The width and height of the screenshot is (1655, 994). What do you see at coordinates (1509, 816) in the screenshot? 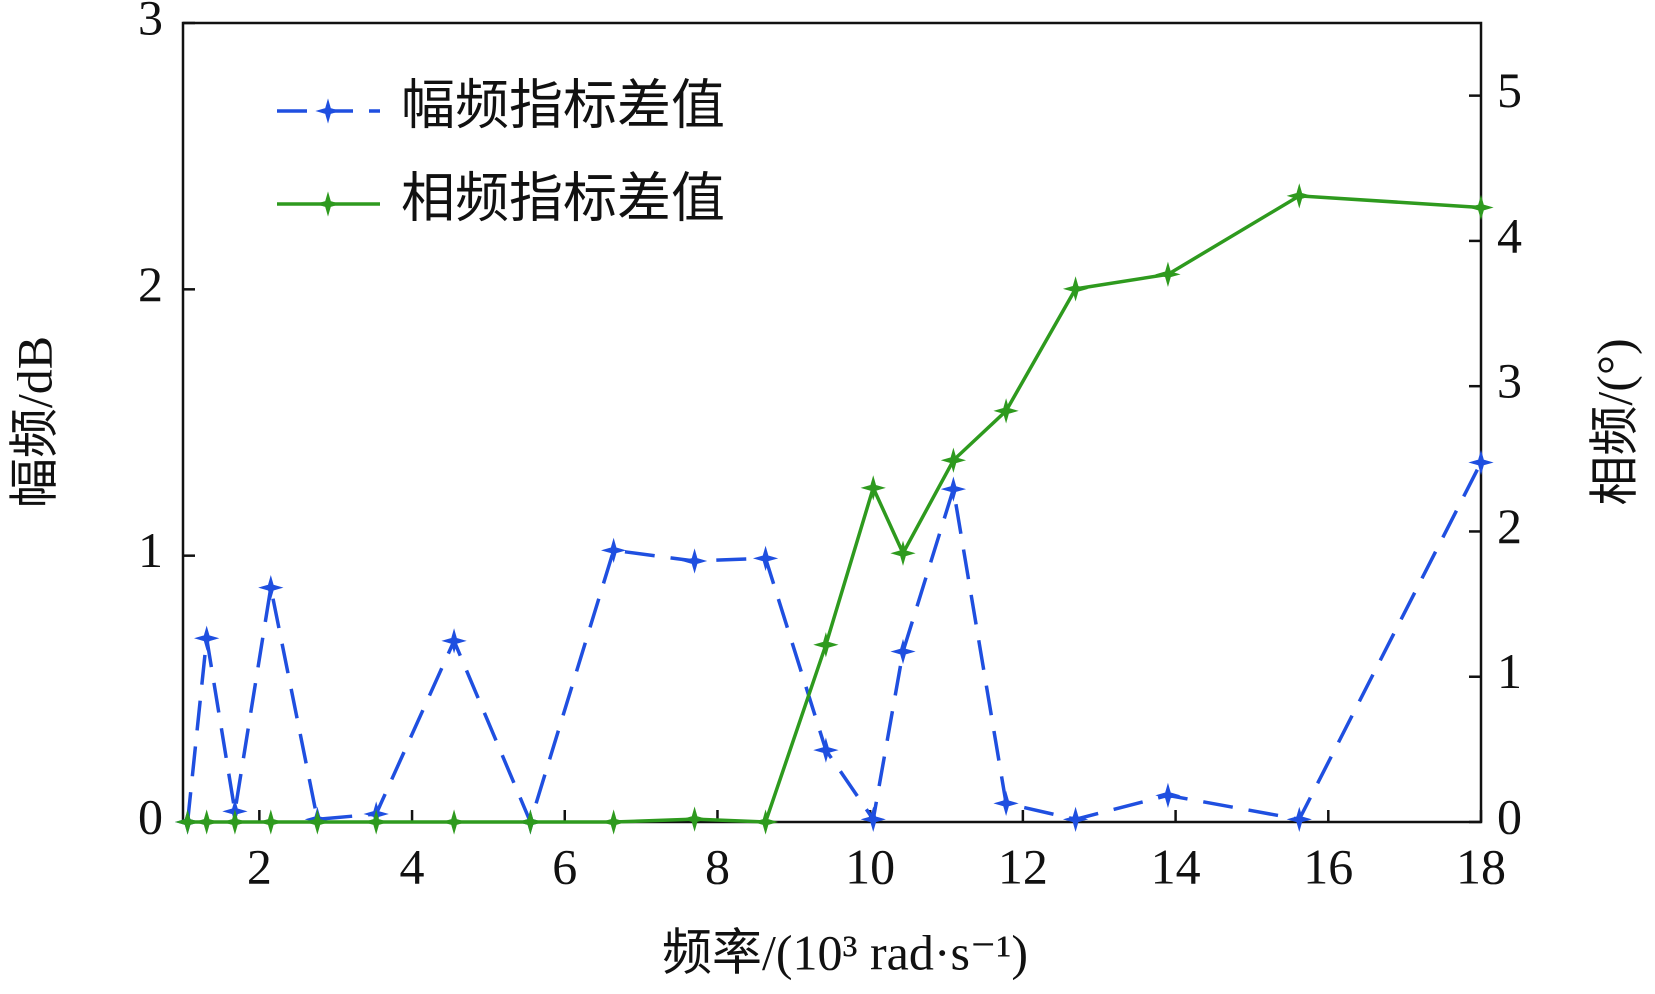
I see `y2-tick-label: 0` at bounding box center [1509, 816].